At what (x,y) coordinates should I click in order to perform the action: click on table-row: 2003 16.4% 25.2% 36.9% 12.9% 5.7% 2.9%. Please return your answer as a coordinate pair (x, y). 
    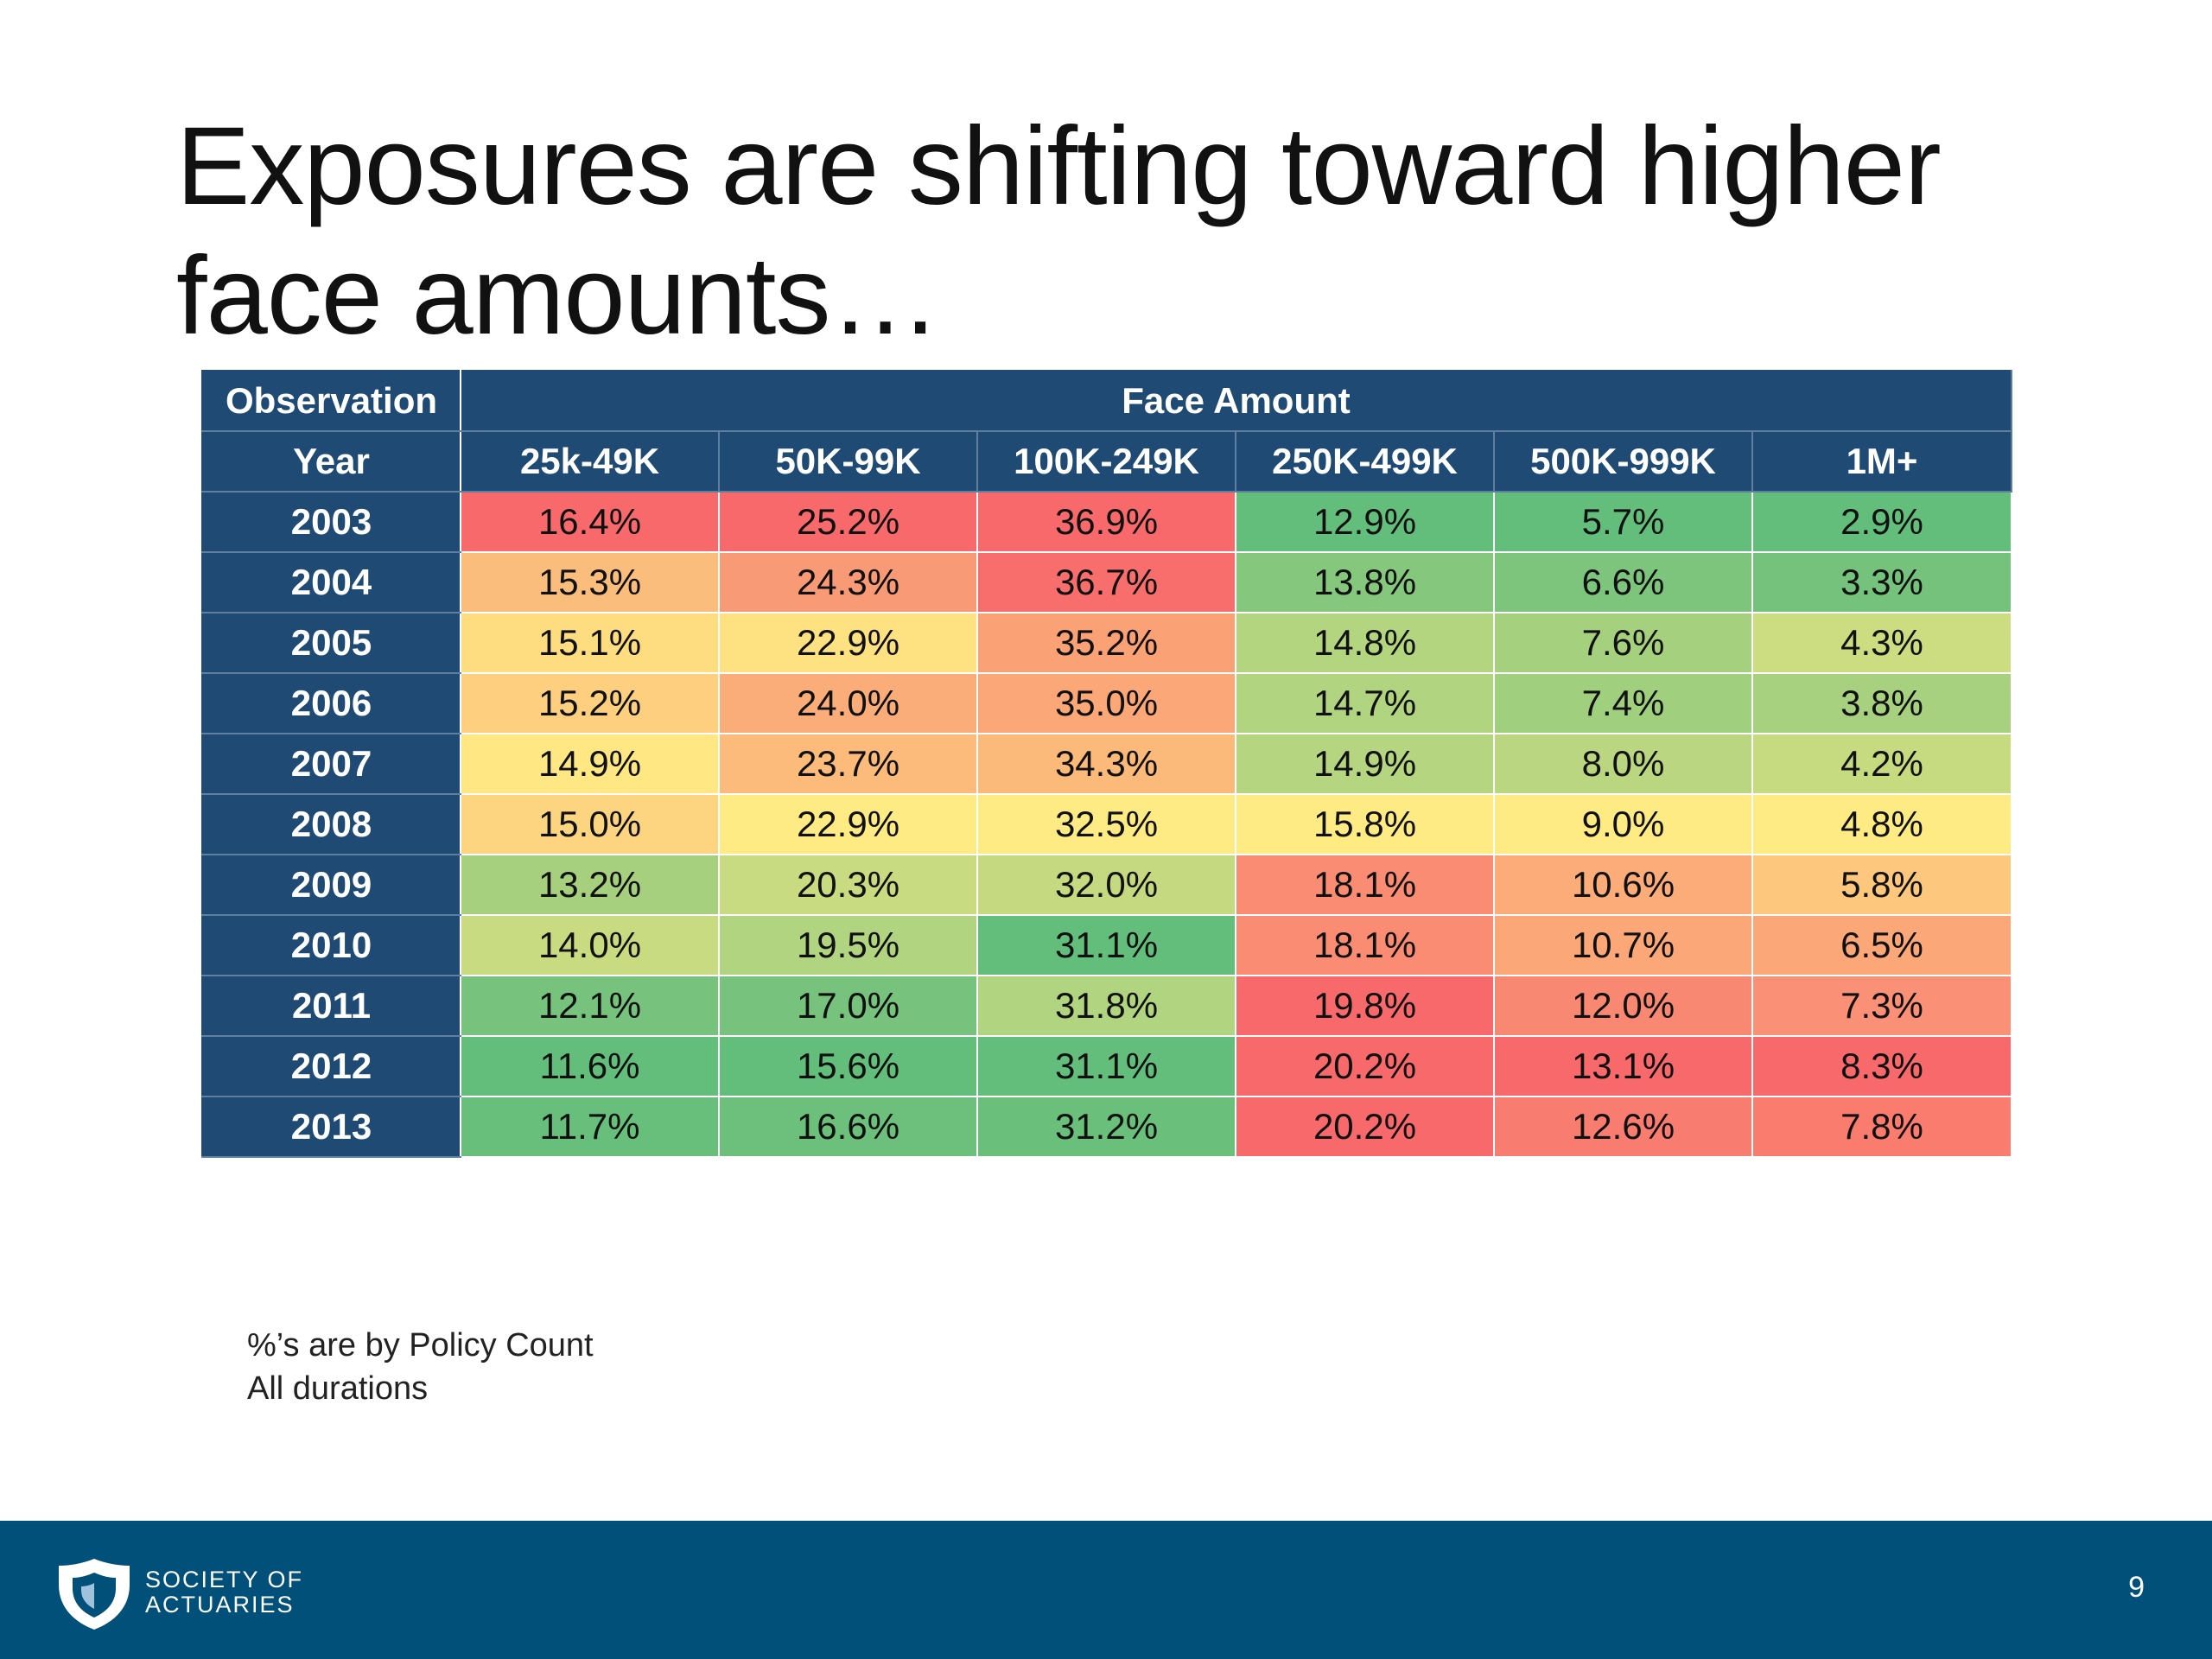
    Looking at the image, I should click on (1107, 522).